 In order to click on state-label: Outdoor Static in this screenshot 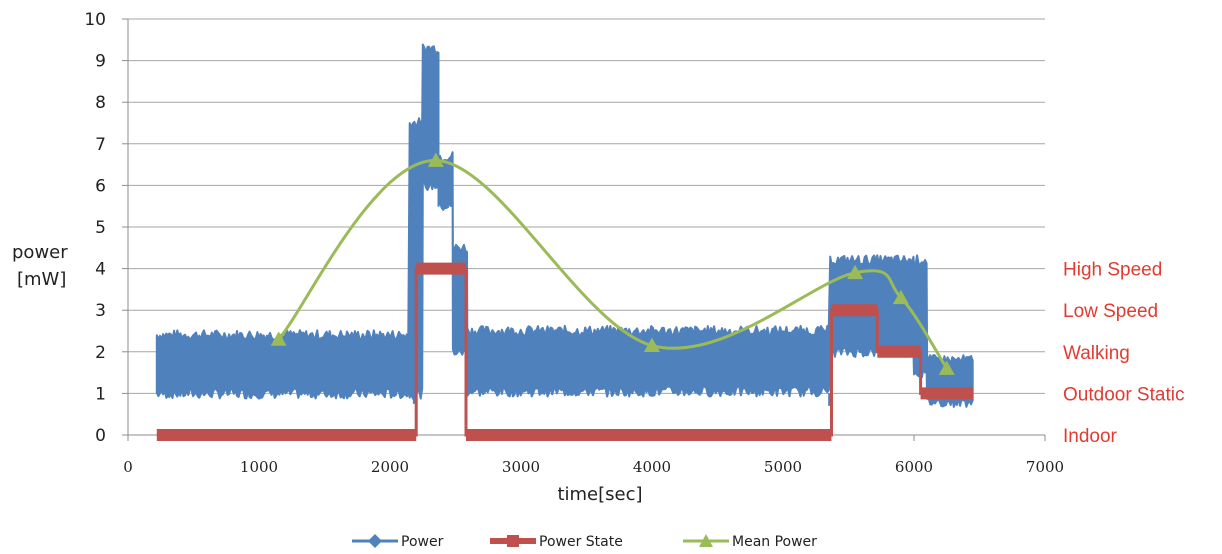, I will do `click(1123, 394)`.